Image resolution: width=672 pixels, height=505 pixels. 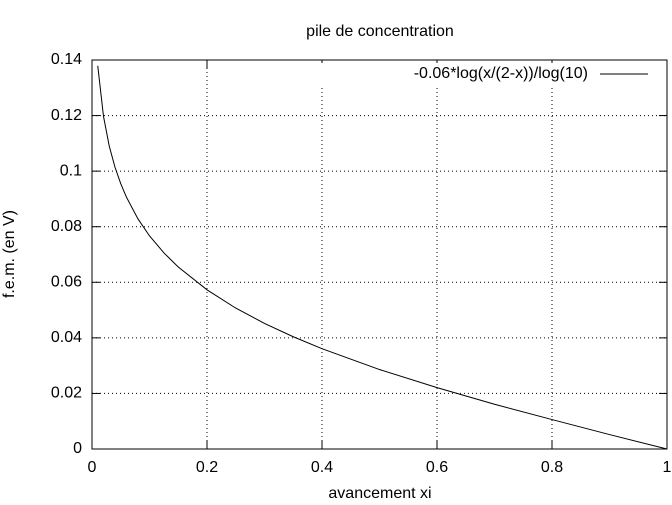 What do you see at coordinates (92, 467) in the screenshot?
I see `x-tick-label: 0` at bounding box center [92, 467].